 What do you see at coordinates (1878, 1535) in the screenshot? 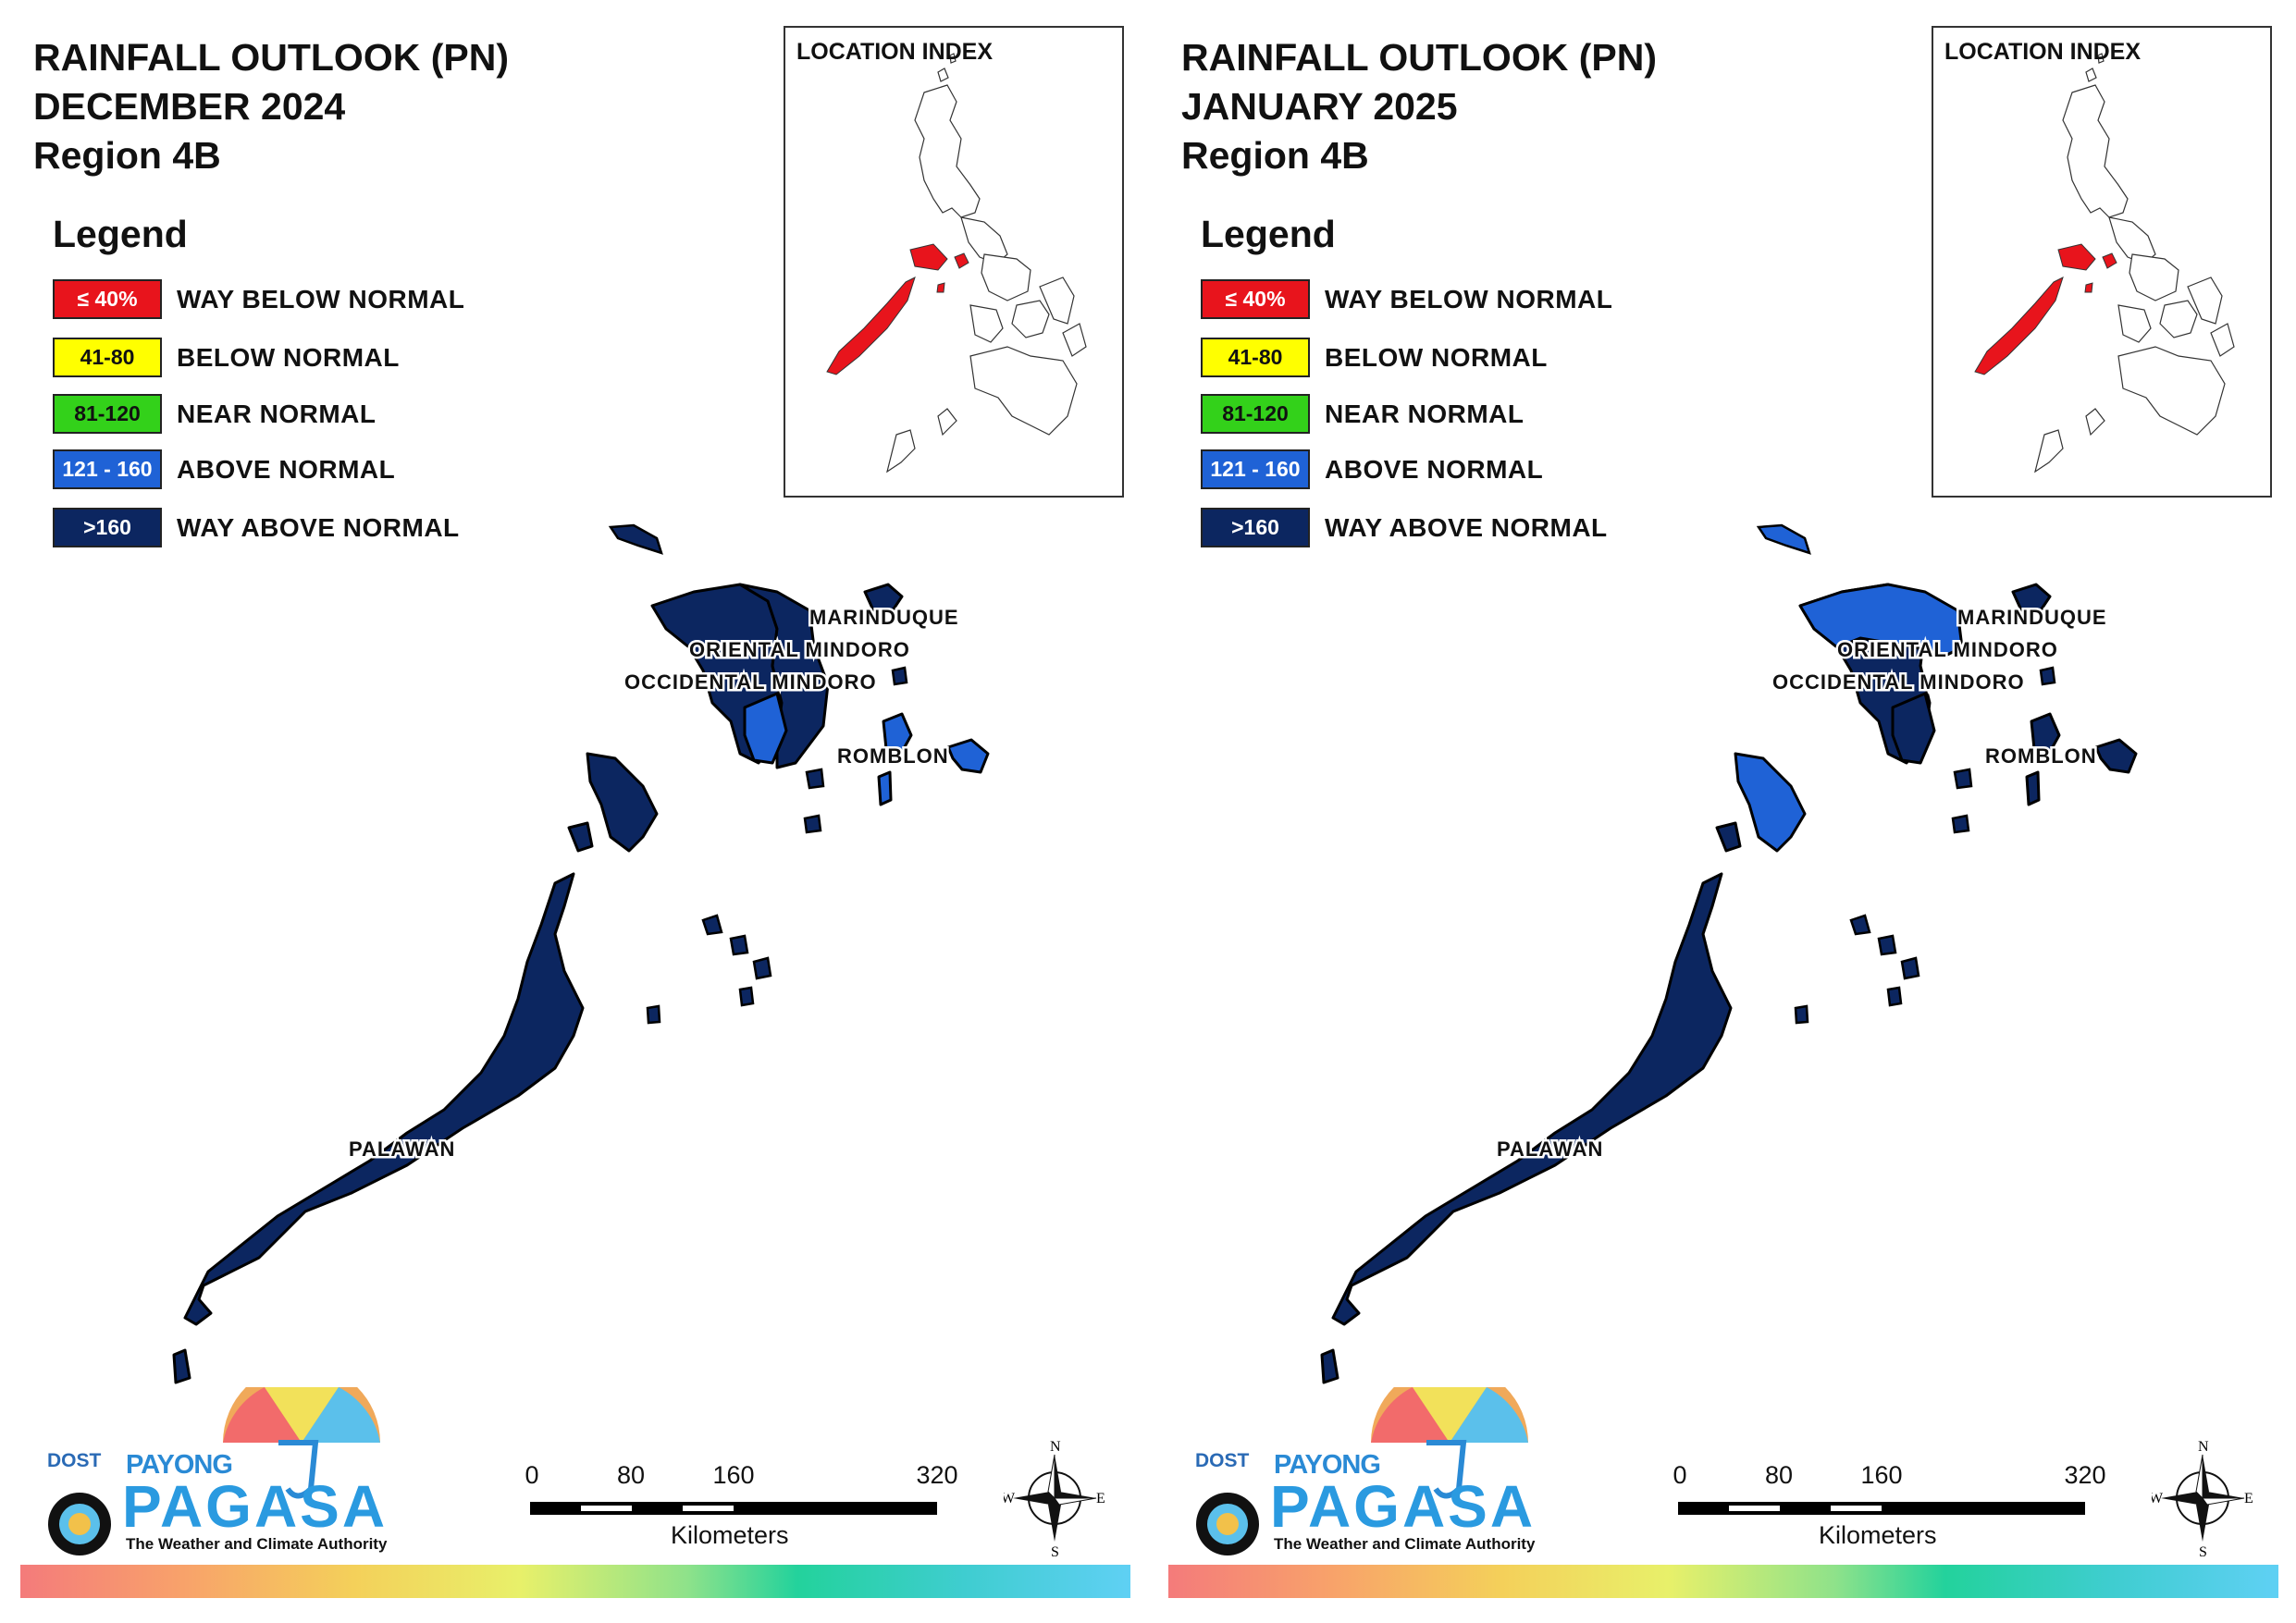
I see `scale-unit-label: Kilometers` at bounding box center [1878, 1535].